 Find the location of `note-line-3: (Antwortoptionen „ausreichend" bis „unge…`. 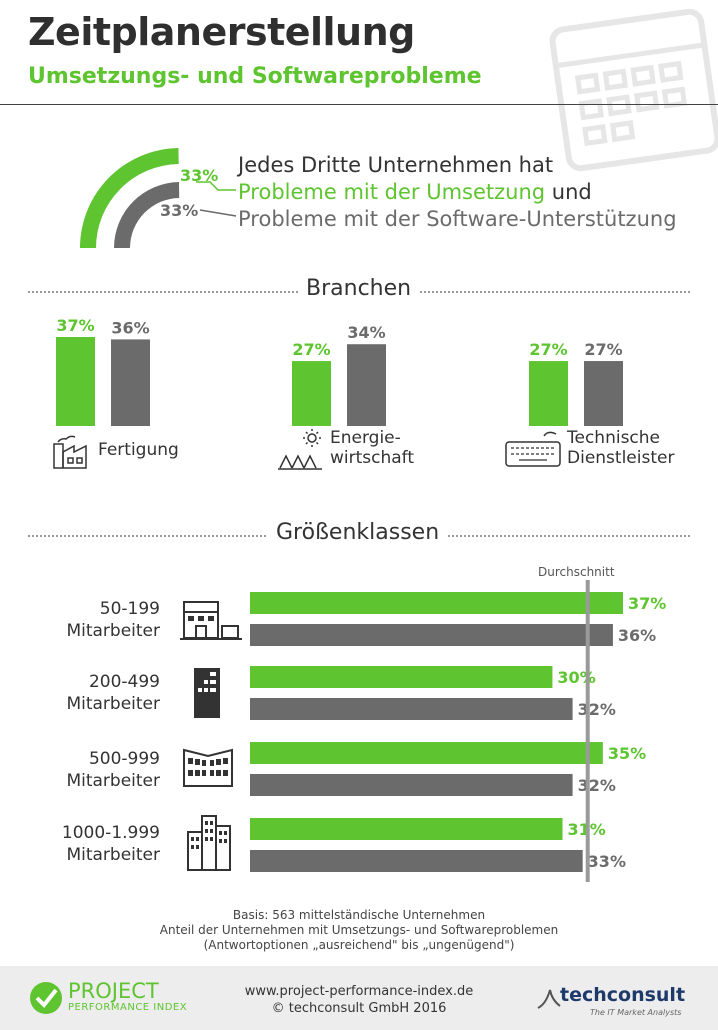

note-line-3: (Antwortoptionen „ausreichend" bis „unge… is located at coordinates (359, 945).